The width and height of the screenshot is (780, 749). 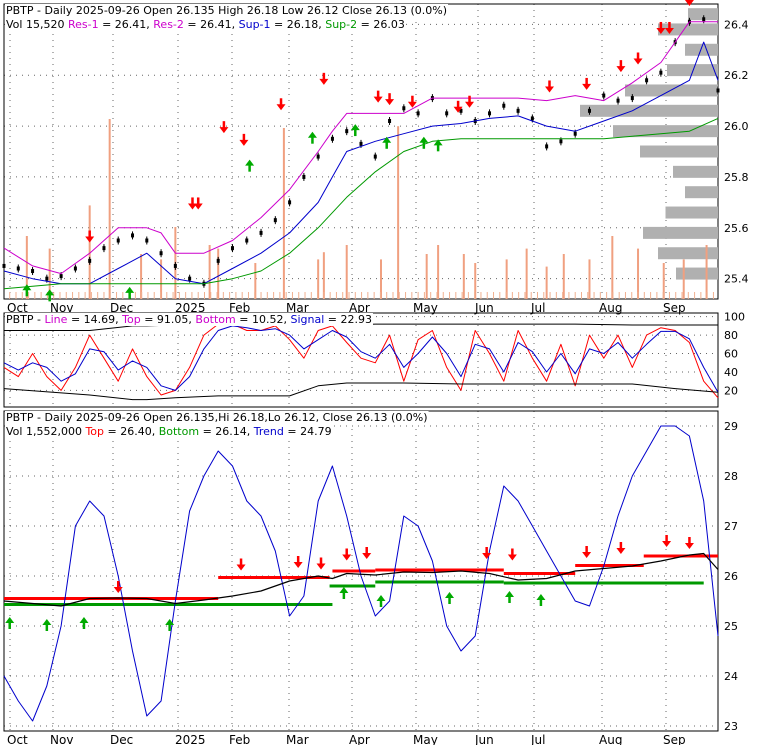 I want to click on x-tick-label: 2025, so click(x=190, y=739).